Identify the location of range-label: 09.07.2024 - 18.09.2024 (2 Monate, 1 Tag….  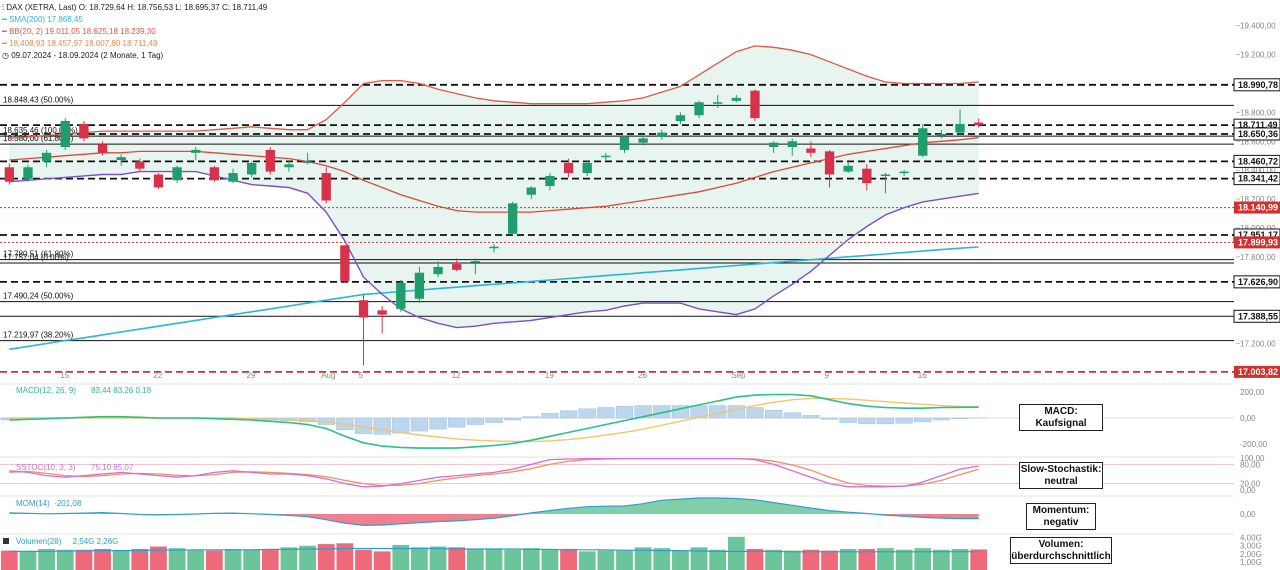
(87, 55).